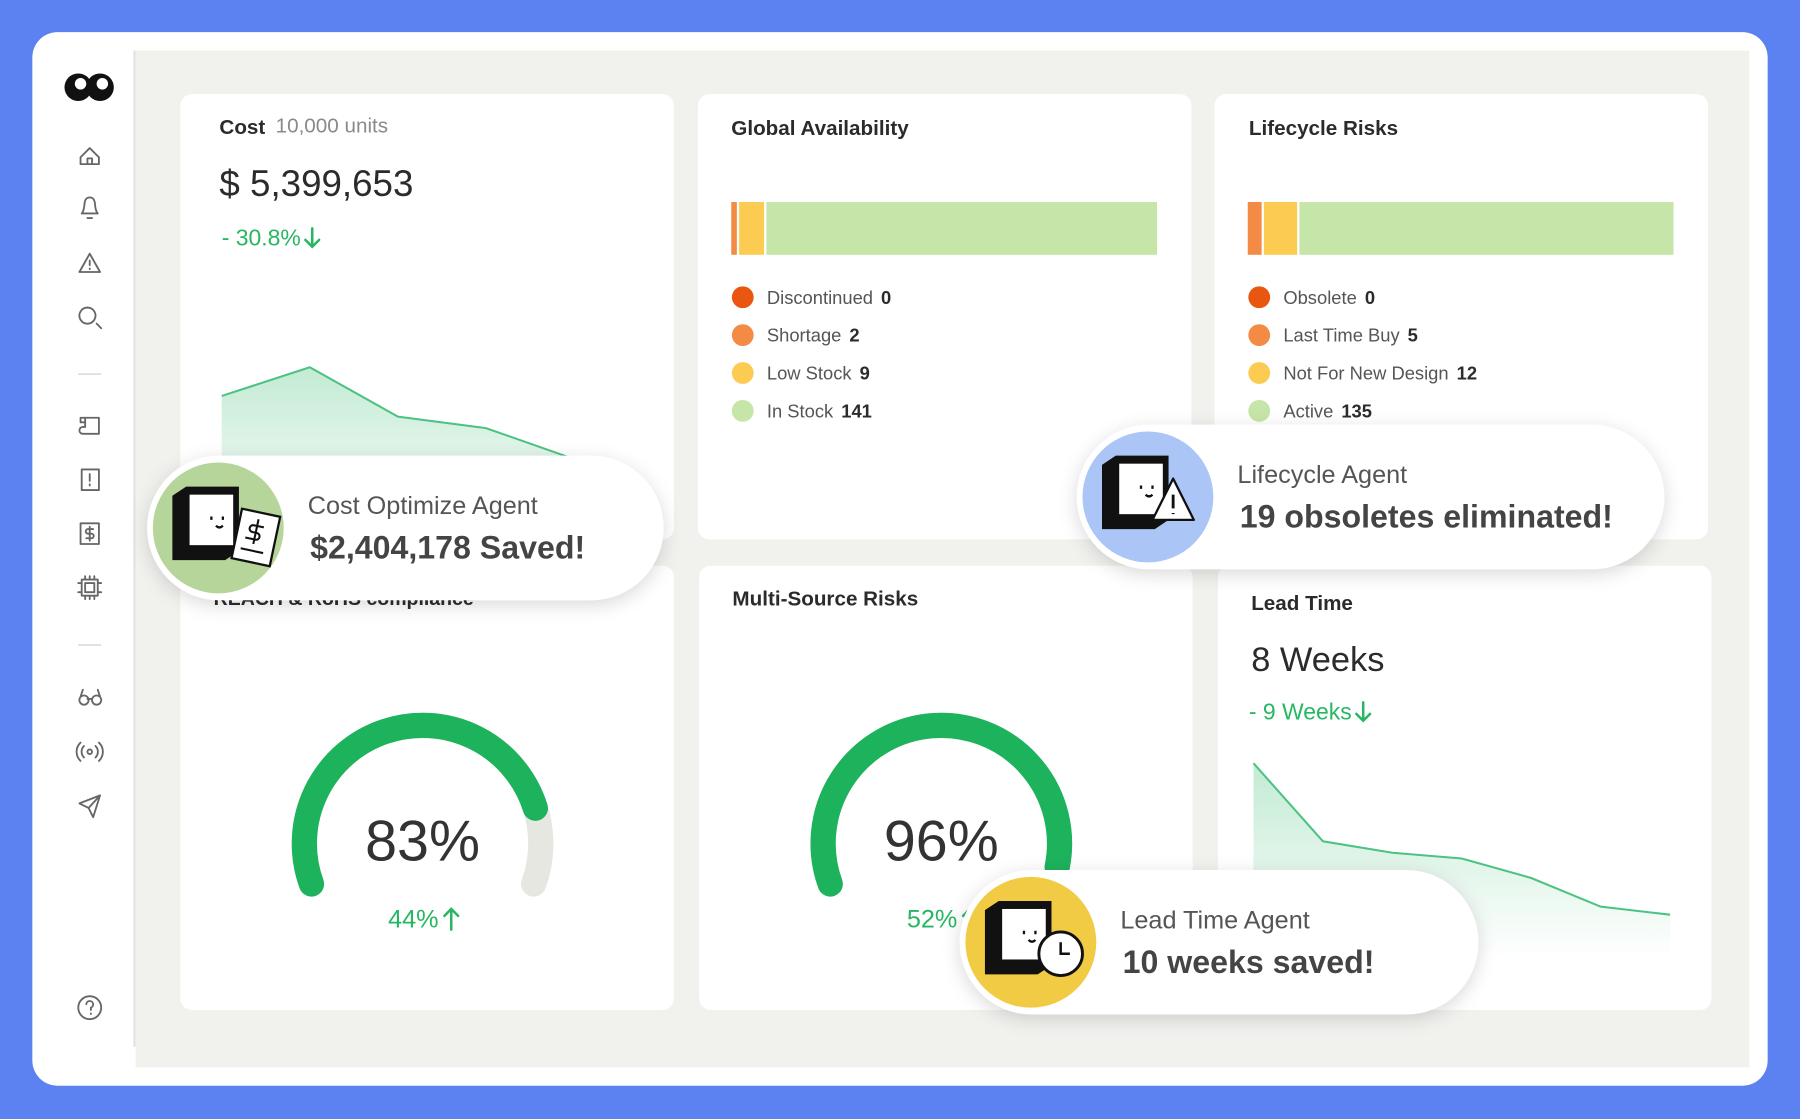 Image resolution: width=1800 pixels, height=1119 pixels. What do you see at coordinates (89, 547) in the screenshot?
I see `sidebar` at bounding box center [89, 547].